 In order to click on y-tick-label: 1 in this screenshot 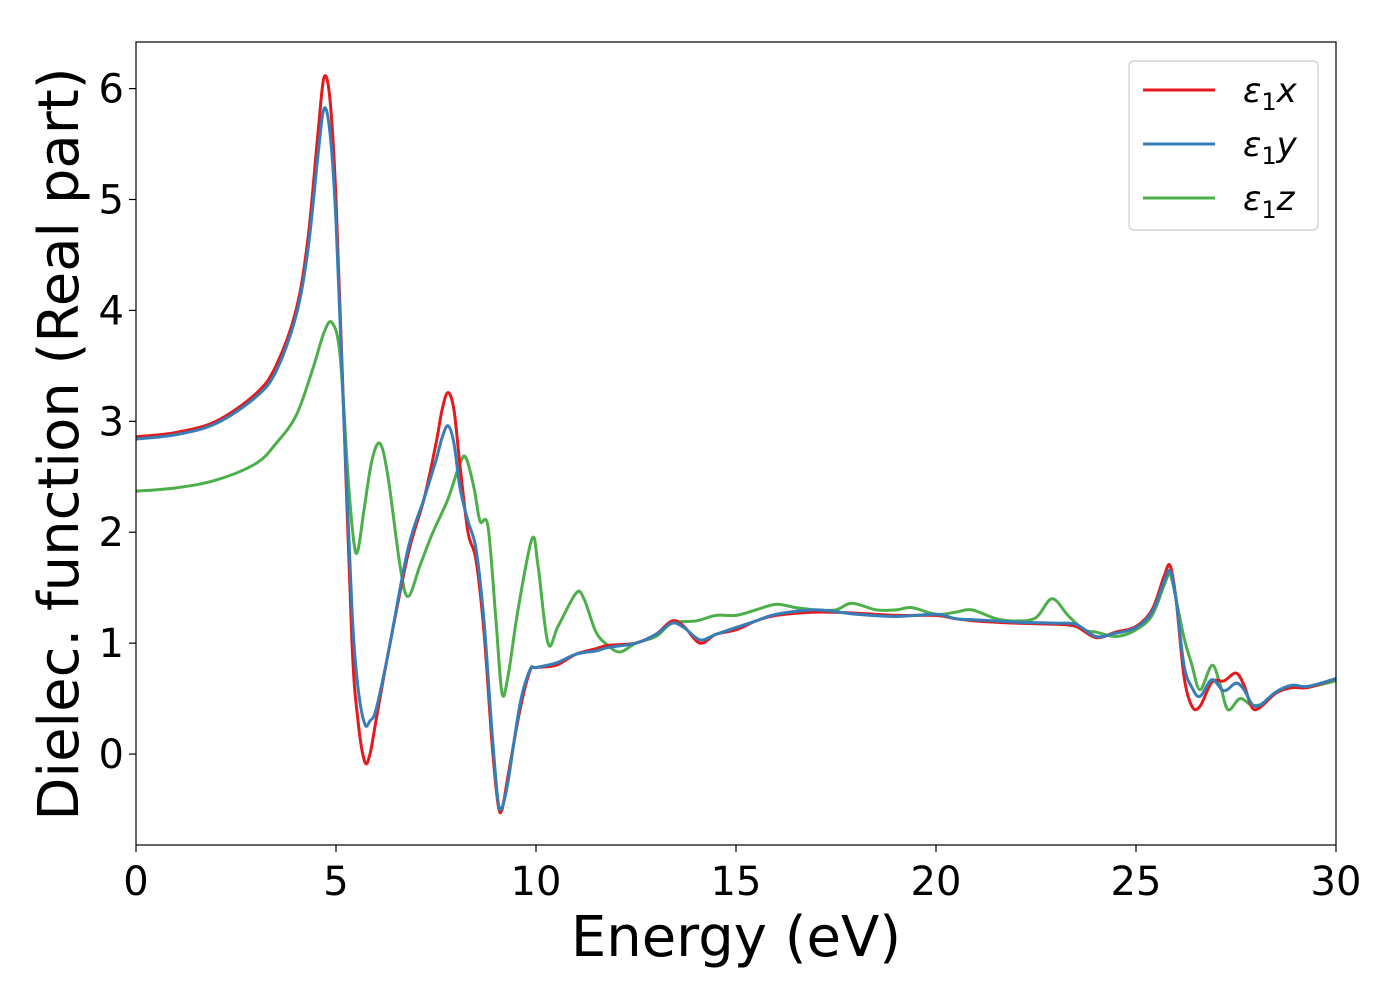, I will do `click(111, 644)`.